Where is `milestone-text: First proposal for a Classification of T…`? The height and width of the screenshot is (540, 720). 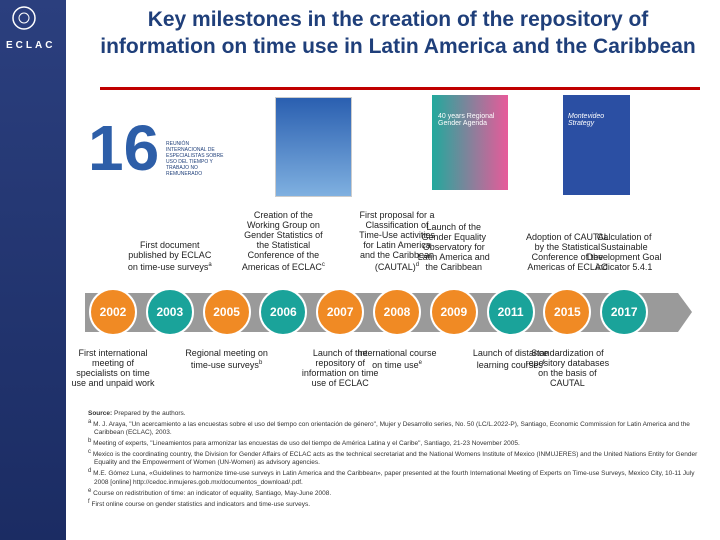 milestone-text: First proposal for a Classification of T… is located at coordinates (397, 241).